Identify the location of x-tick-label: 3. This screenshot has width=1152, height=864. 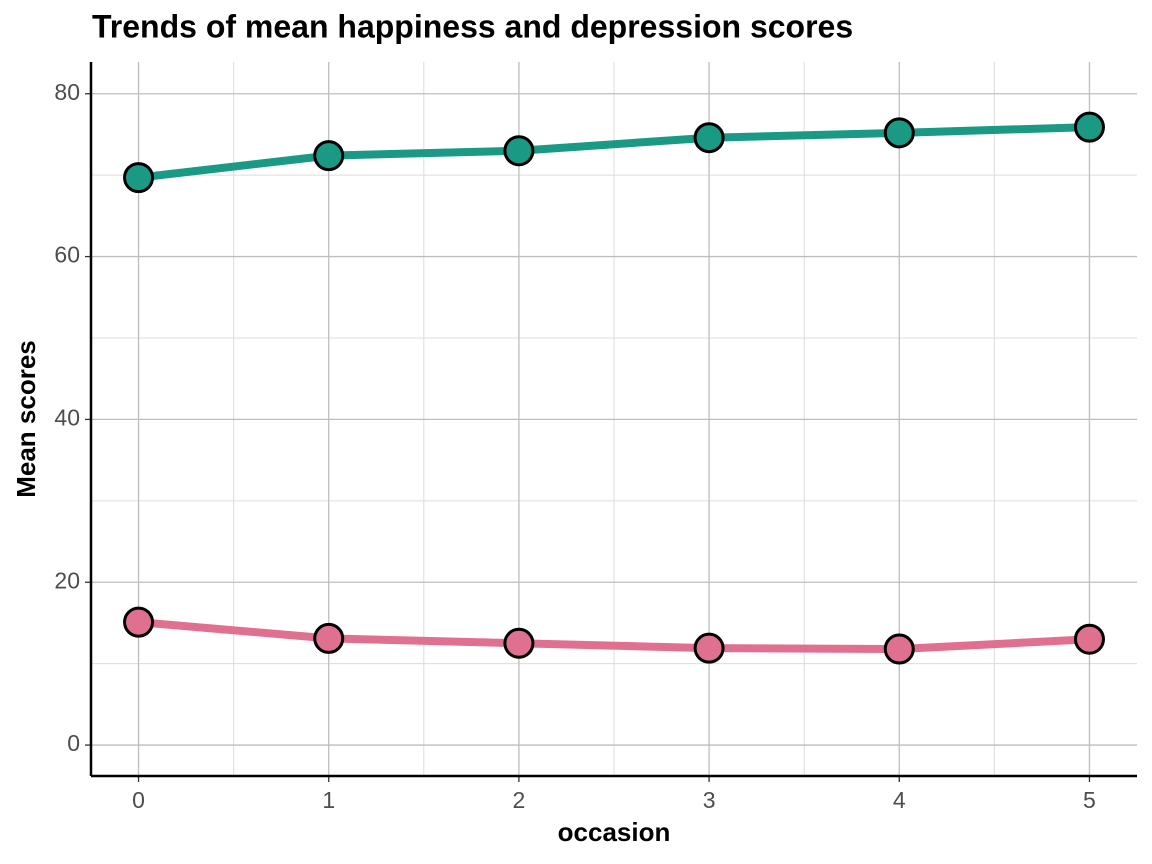
(709, 800).